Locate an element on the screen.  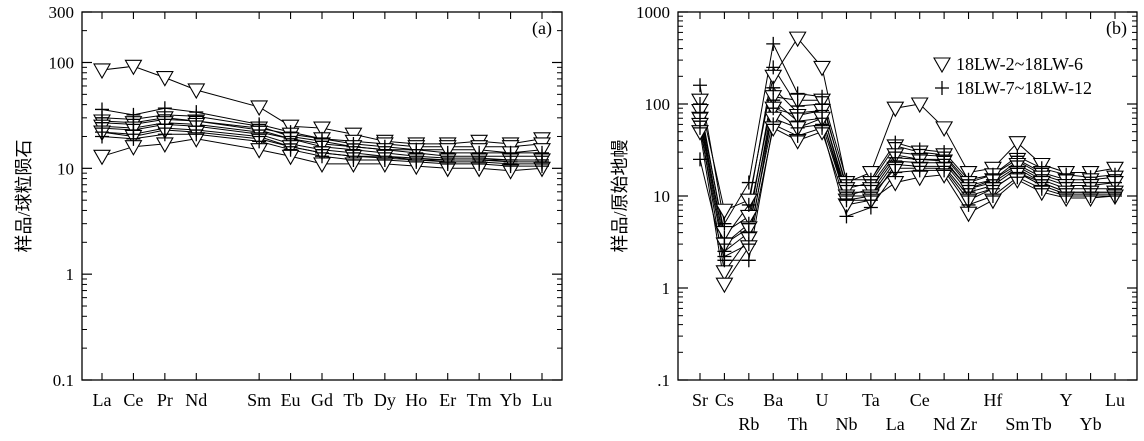
y-tick-label: 300 is located at coordinates (62, 12).